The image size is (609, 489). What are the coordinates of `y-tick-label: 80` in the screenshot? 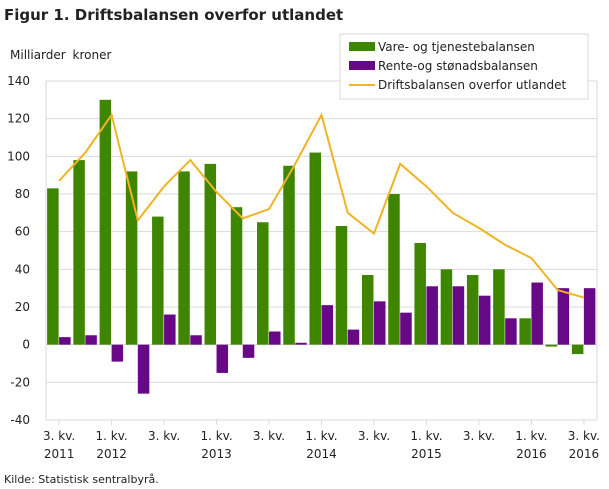 It's located at (22, 194).